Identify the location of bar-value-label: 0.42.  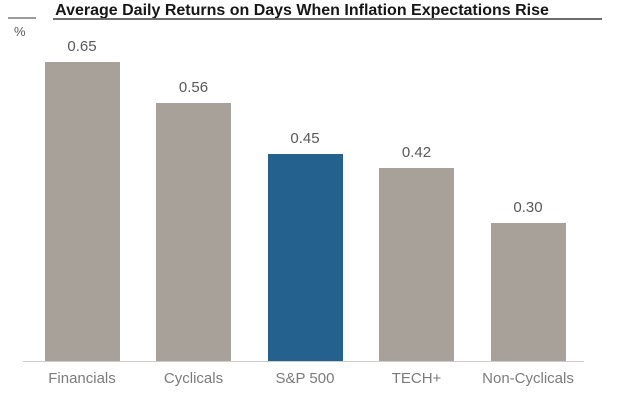
(416, 152).